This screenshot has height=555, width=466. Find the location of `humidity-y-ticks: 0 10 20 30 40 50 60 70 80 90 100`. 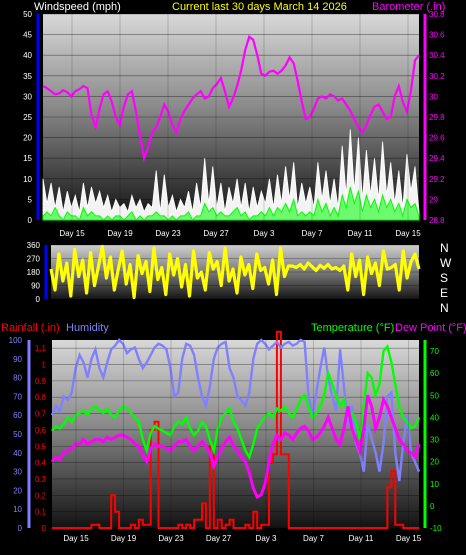

humidity-y-ticks: 0 10 20 30 40 50 60 70 80 90 100 is located at coordinates (16, 434).